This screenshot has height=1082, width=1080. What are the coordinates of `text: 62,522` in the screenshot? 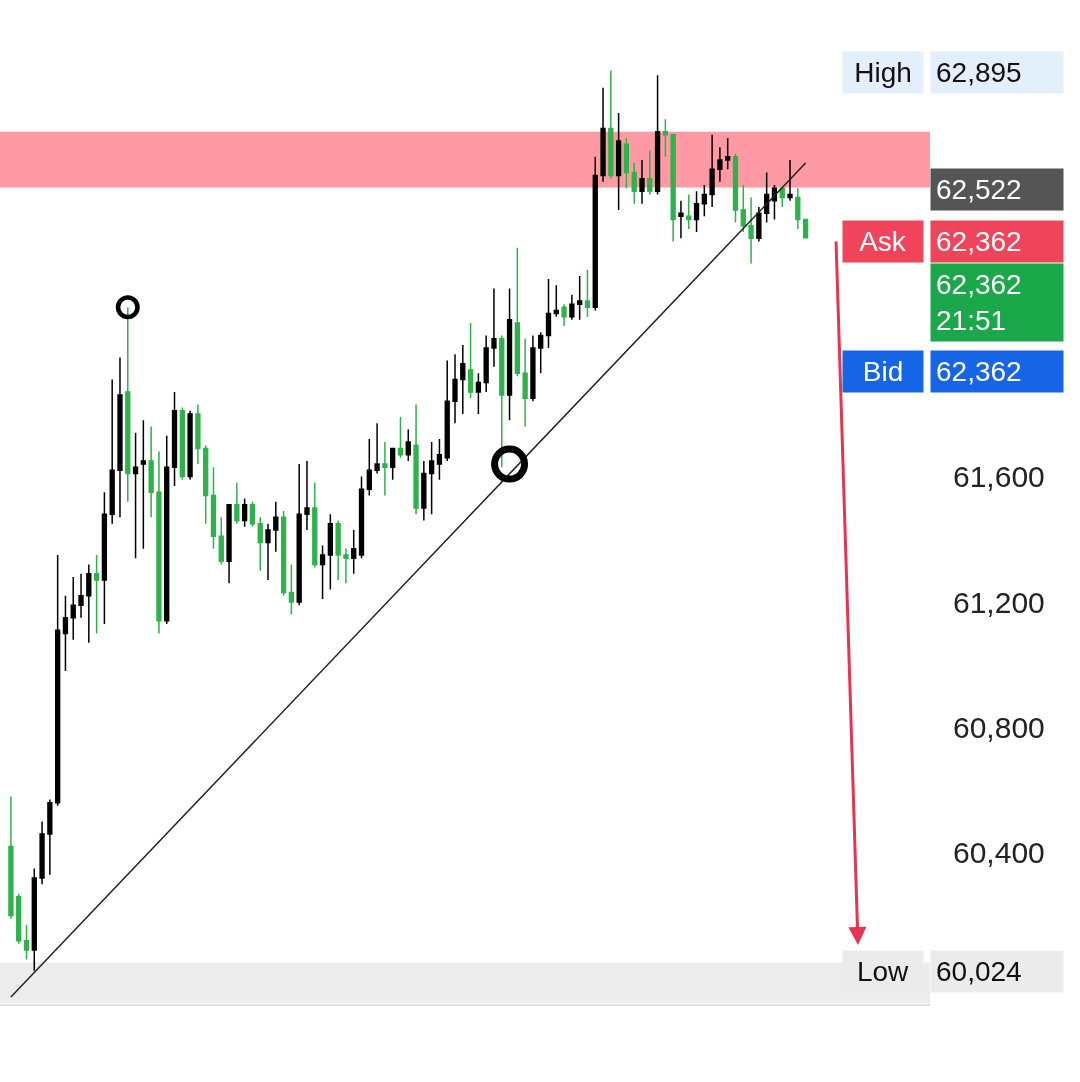 It's located at (979, 189).